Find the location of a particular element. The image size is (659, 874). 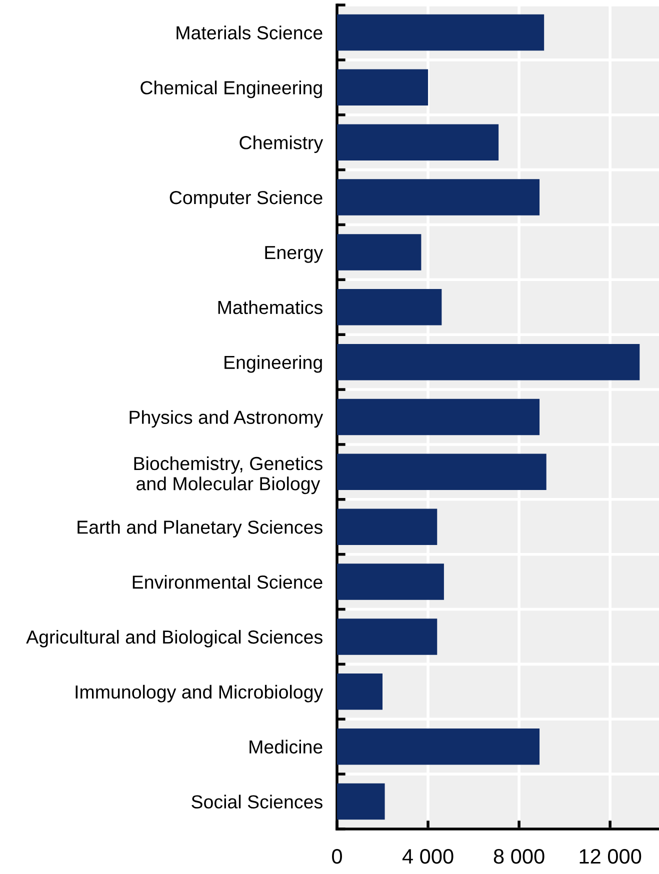

y-tick-label: Medicine is located at coordinates (286, 747).